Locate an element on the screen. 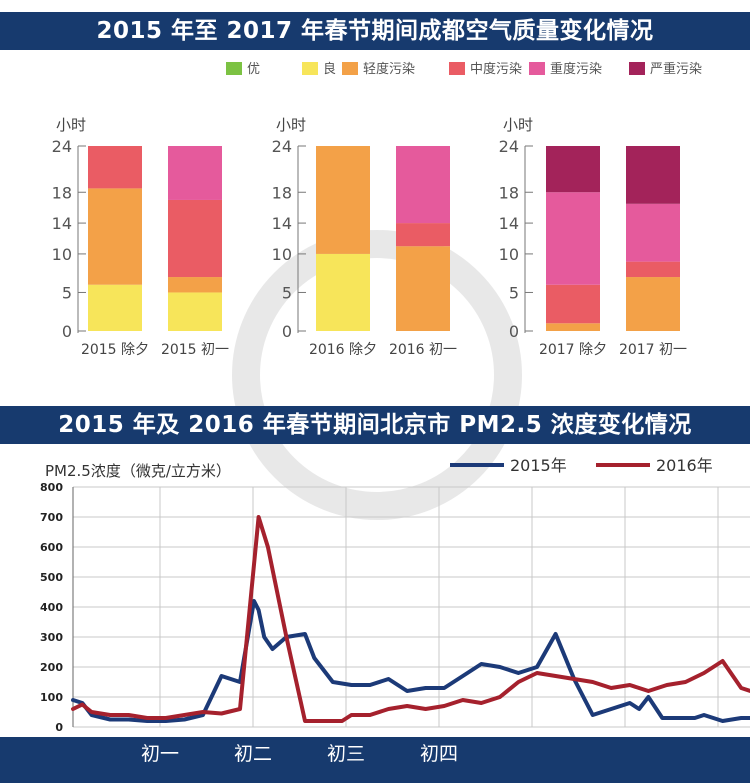 The height and width of the screenshot is (783, 750). pm-y-tick-label: 600 is located at coordinates (51, 547).